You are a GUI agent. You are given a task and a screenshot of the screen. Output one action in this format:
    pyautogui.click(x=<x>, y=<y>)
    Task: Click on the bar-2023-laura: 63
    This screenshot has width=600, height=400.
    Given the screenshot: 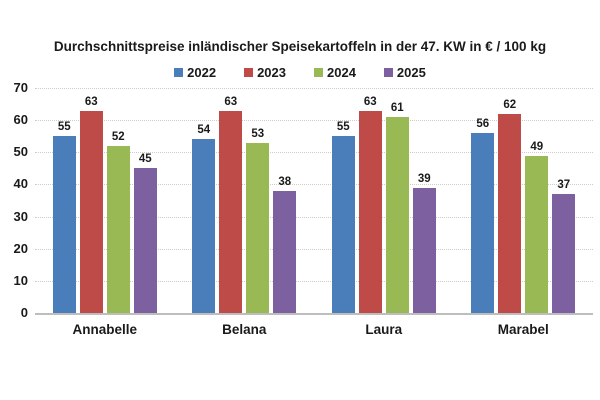 What is the action you would take?
    pyautogui.click(x=370, y=204)
    